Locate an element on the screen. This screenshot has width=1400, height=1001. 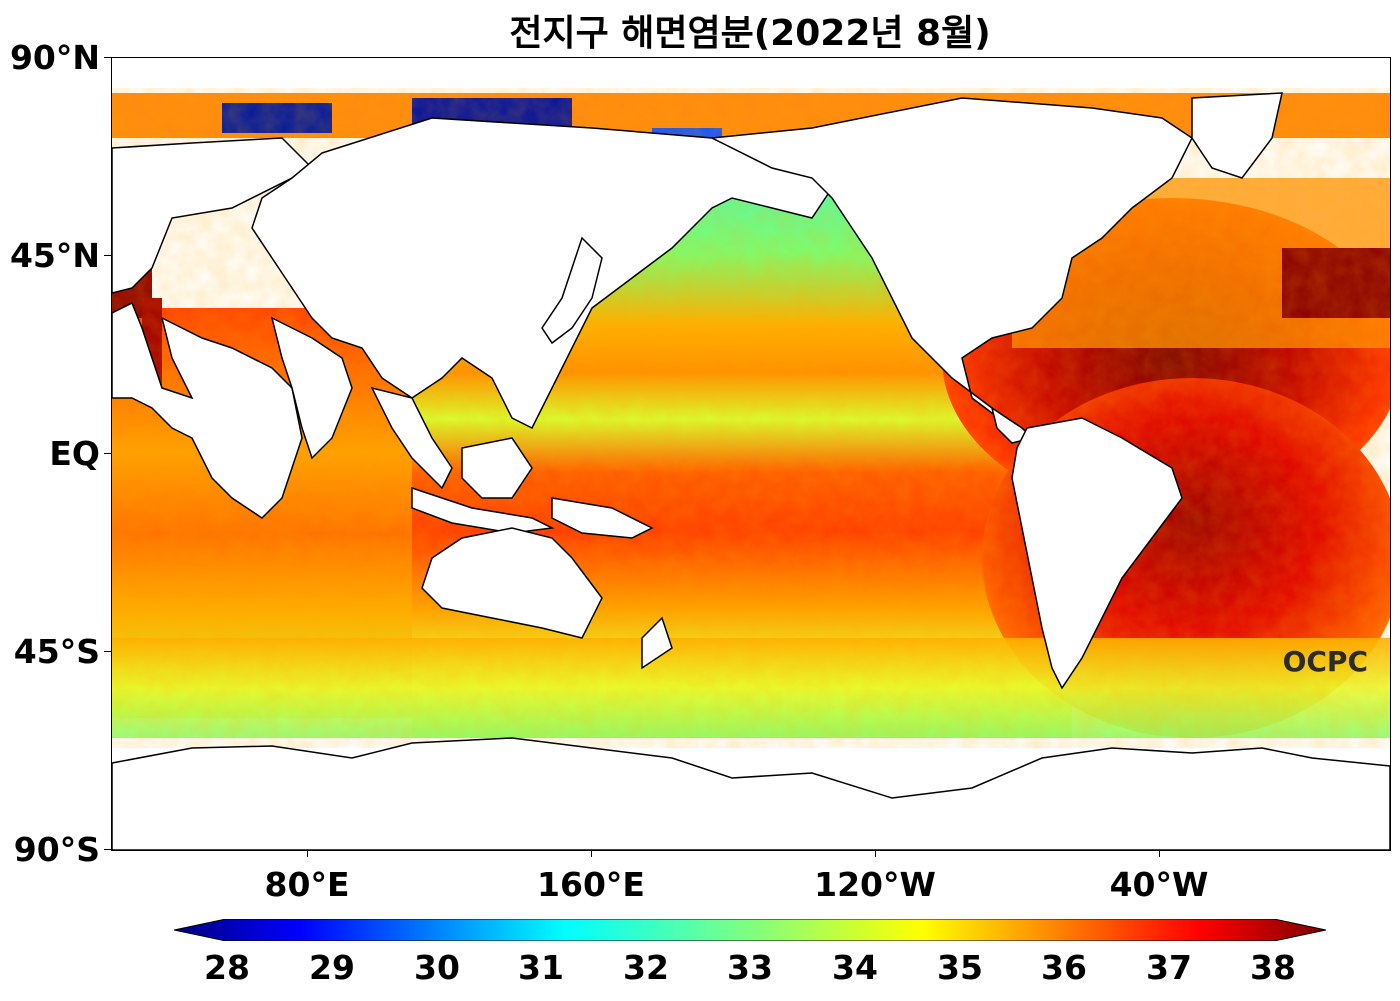
colorbar-tick-33: 33 is located at coordinates (750, 967).